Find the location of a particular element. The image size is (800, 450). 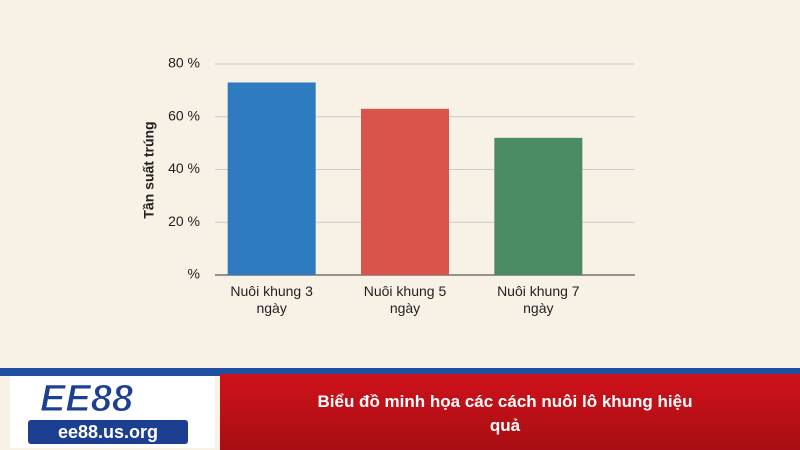

caption-ribbon is located at coordinates (510, 412).